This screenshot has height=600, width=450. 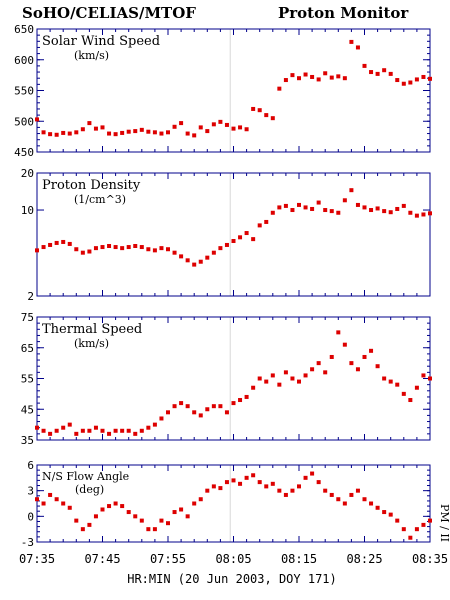 I want to click on x-axis: 07:35 07:45 07:55 08:05 08:15 08:25 08:35, so click(x=233, y=559).